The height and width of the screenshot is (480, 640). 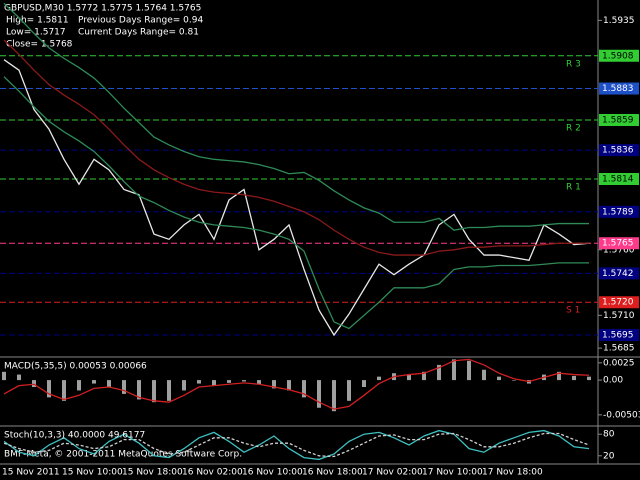 I want to click on level-label: 1.5789, so click(x=618, y=212).